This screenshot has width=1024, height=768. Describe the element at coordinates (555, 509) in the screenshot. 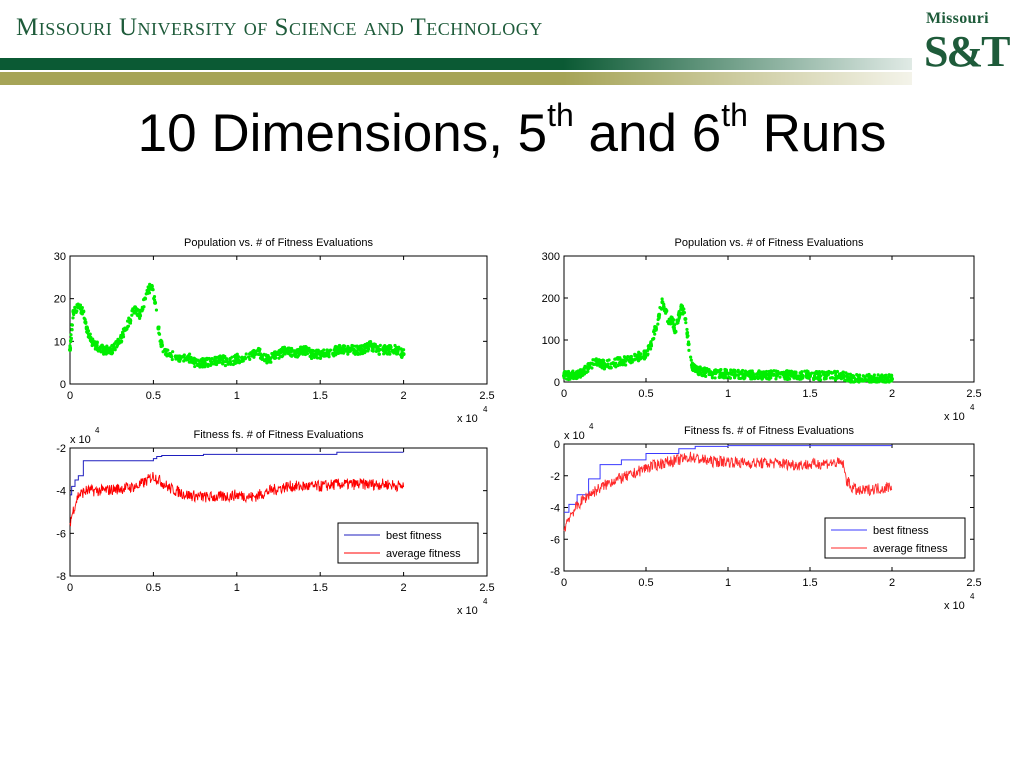

I see `y-tick-label: -4` at that location.